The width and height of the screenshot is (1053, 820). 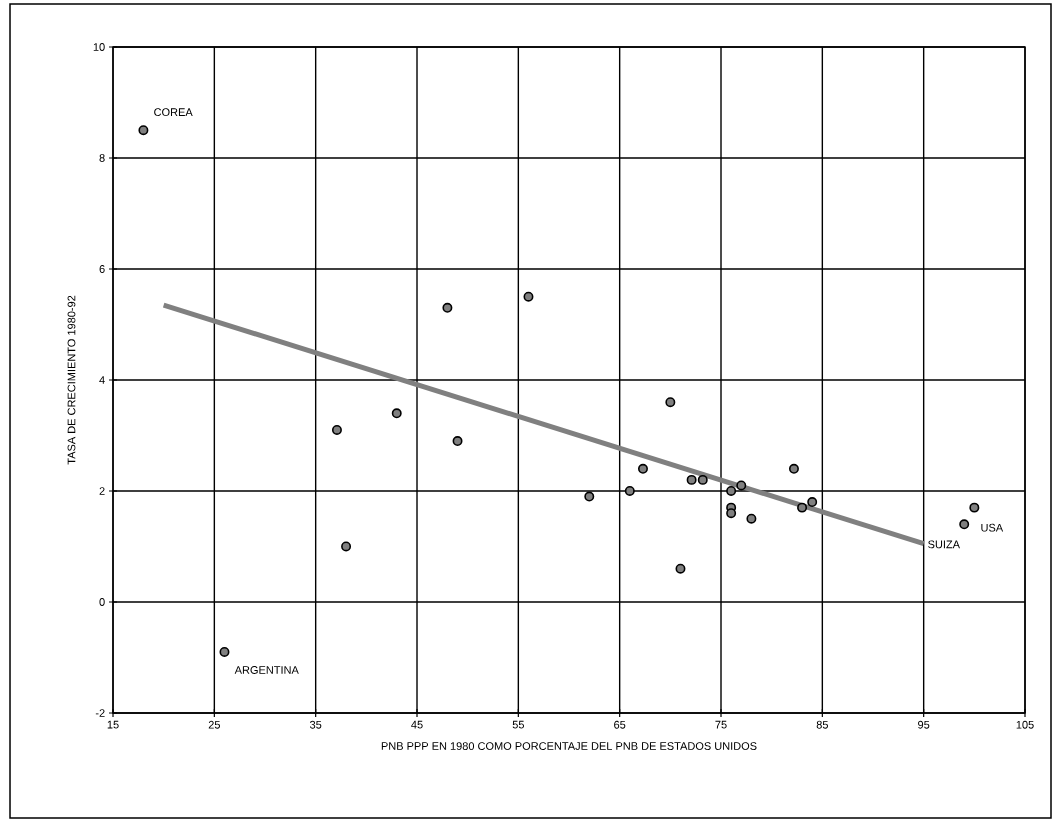 I want to click on y-tick-label: 0, so click(x=102, y=602).